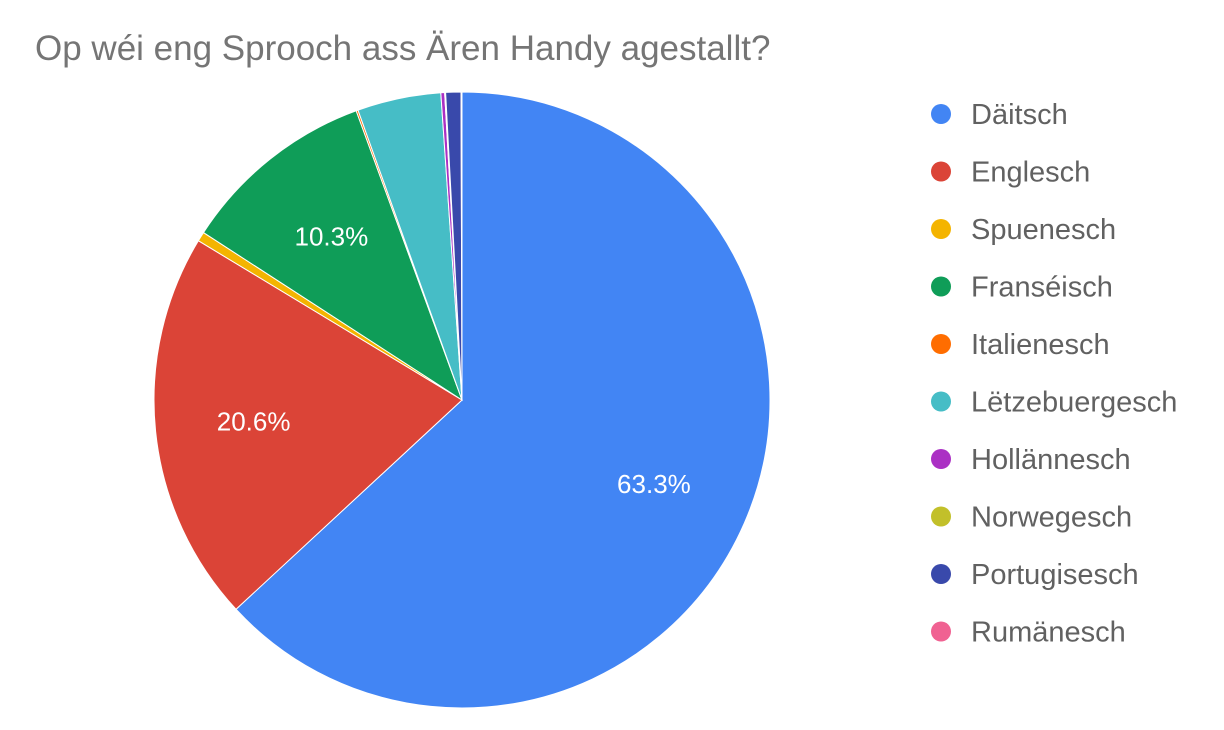 Image resolution: width=1224 pixels, height=730 pixels. Describe the element at coordinates (1074, 403) in the screenshot. I see `legend-label-letzebuergesch: Lëtzebuergesch` at that location.